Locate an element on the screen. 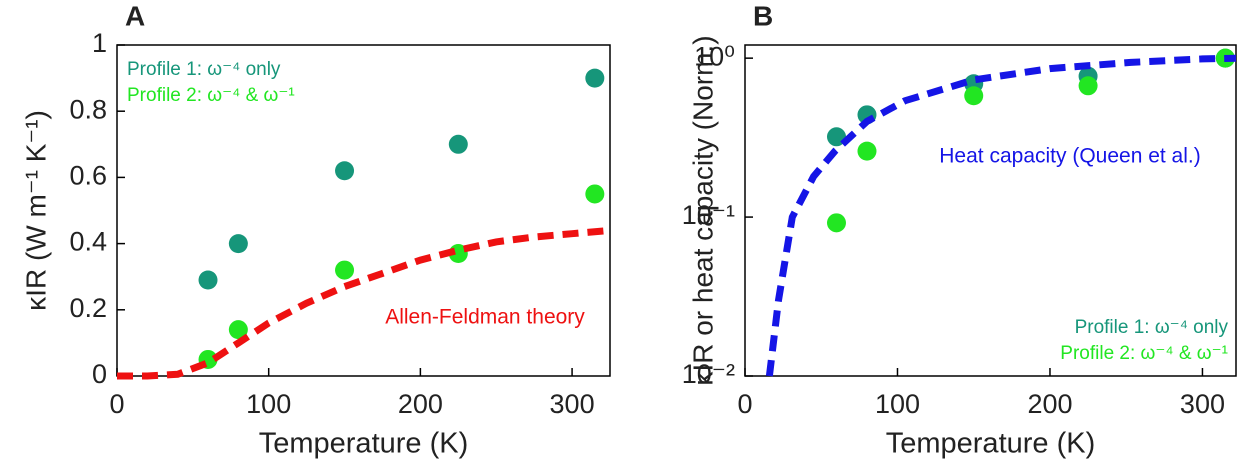 The image size is (1249, 472). y-tick-label: 0.4 is located at coordinates (88, 242).